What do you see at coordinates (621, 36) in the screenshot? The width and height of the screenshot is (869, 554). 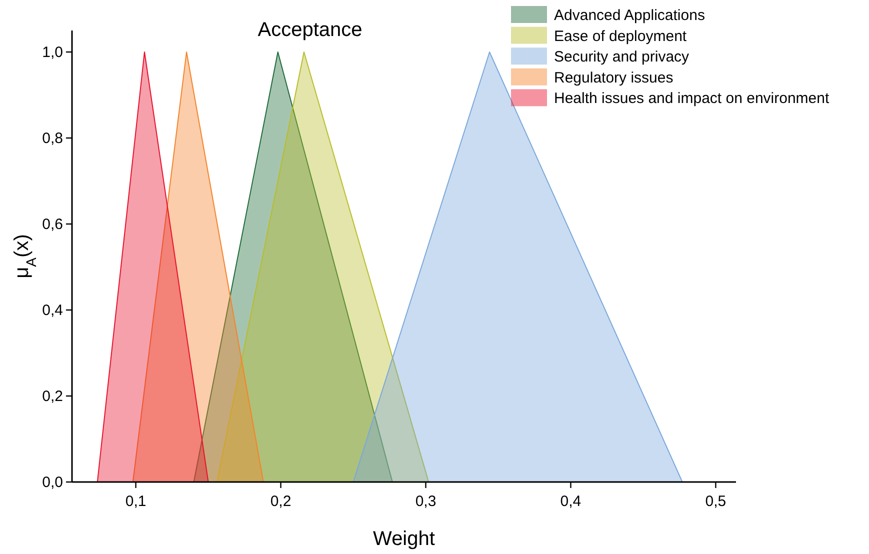 I see `legend-label: Ease of deployment` at bounding box center [621, 36].